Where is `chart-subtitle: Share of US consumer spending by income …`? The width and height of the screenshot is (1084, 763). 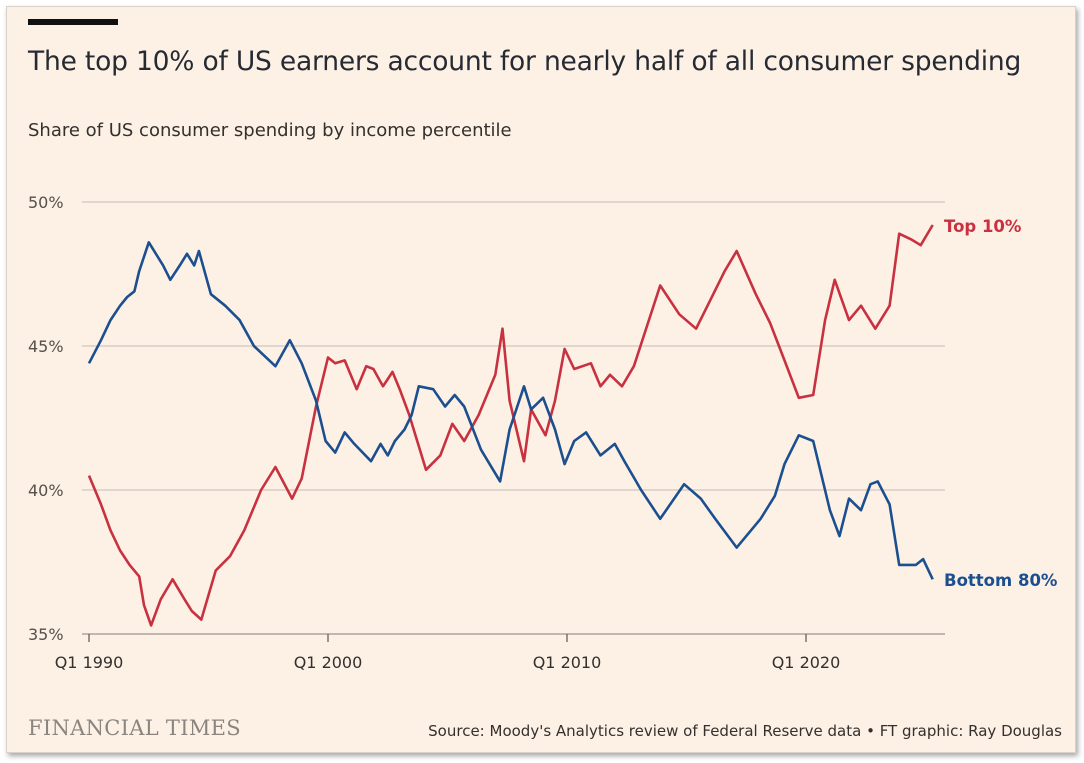
chart-subtitle: Share of US consumer spending by income … is located at coordinates (270, 130).